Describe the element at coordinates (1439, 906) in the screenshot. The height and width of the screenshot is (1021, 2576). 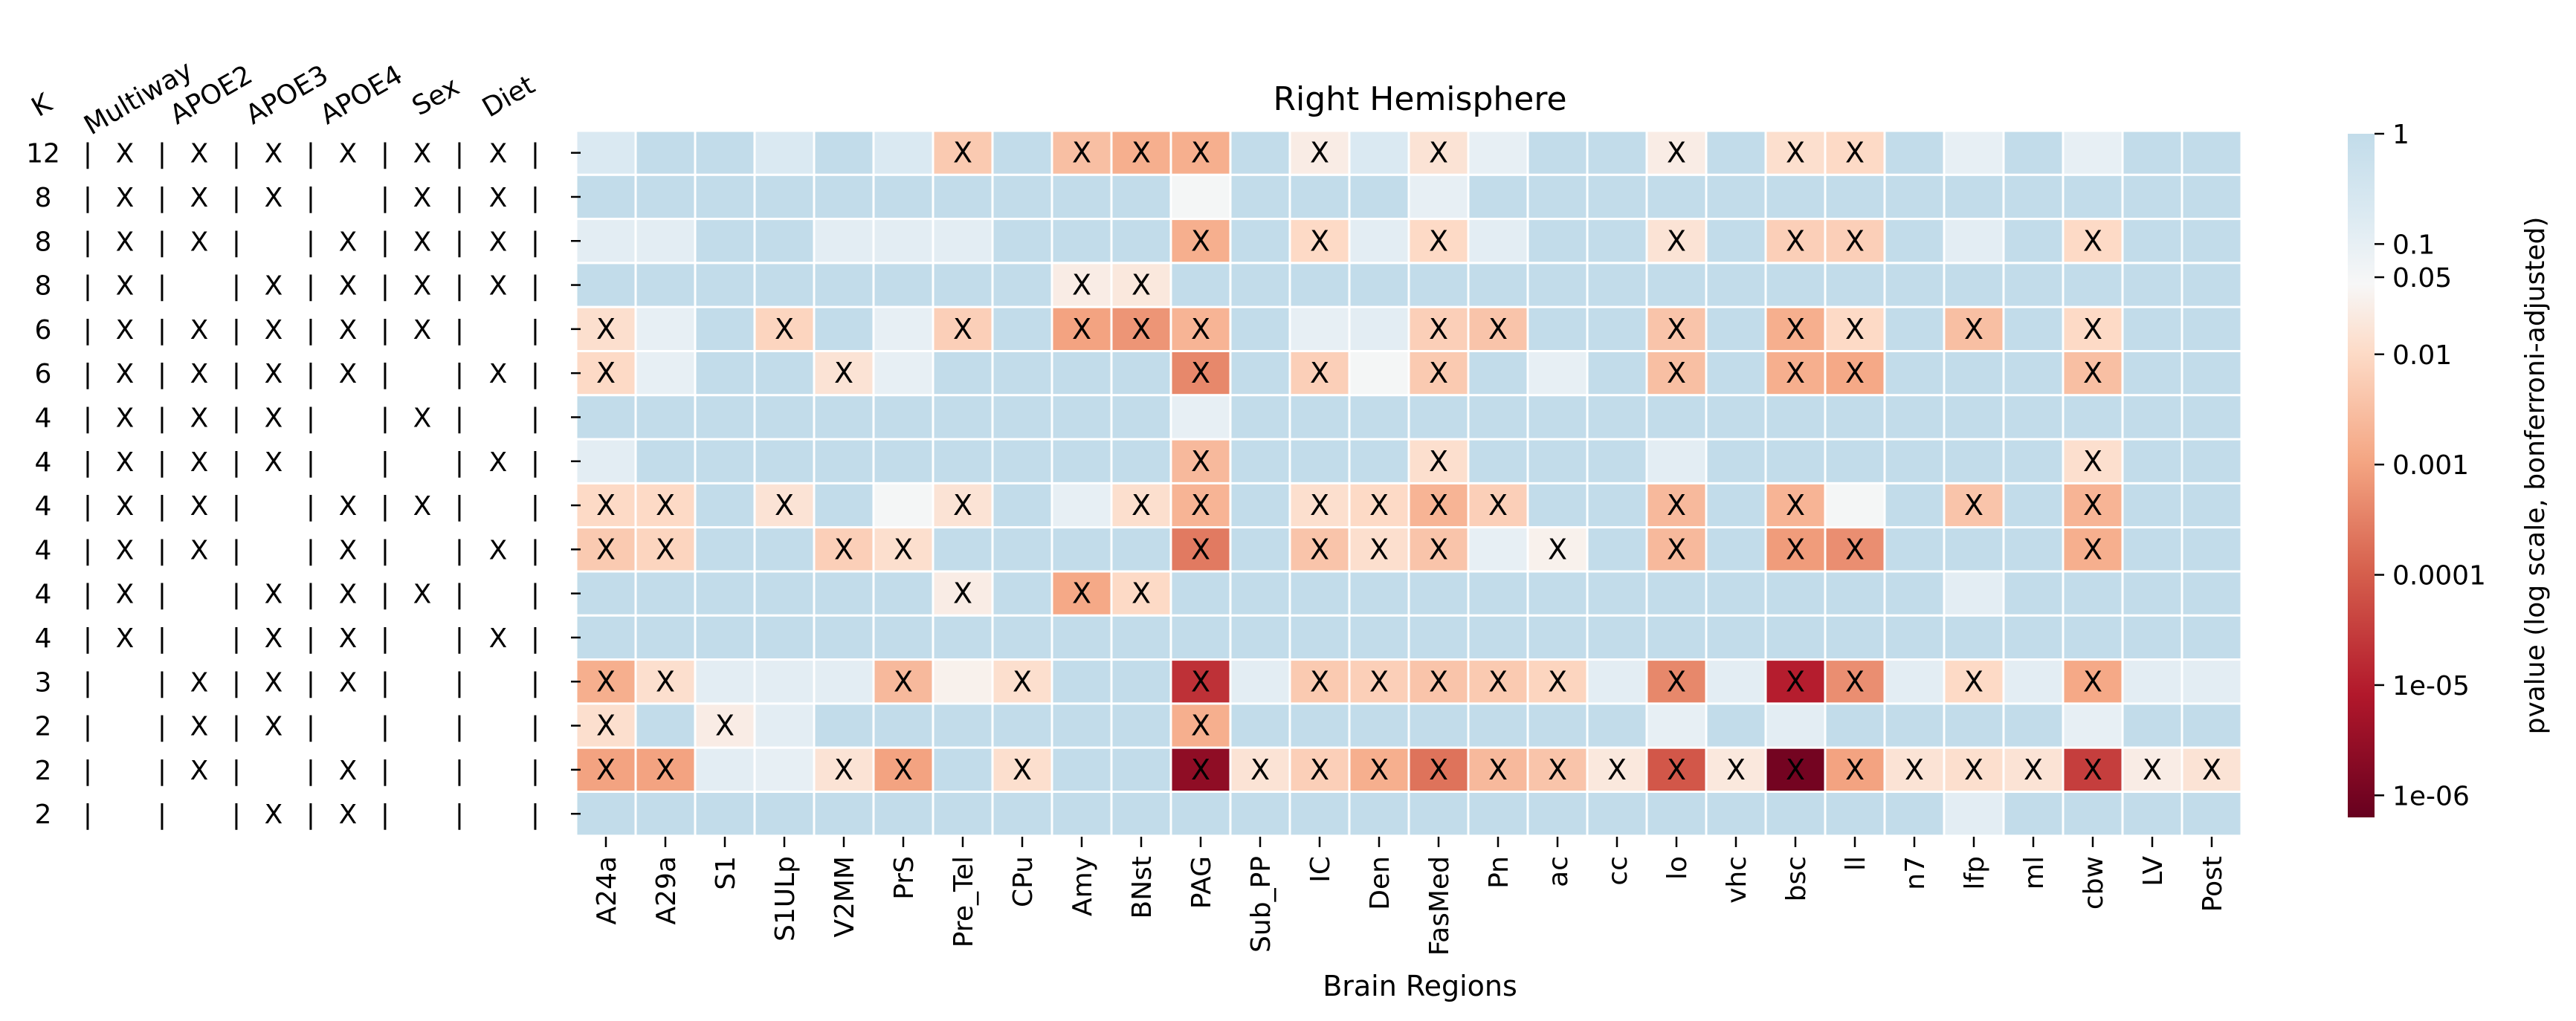
I see `region-label: FasMed` at that location.